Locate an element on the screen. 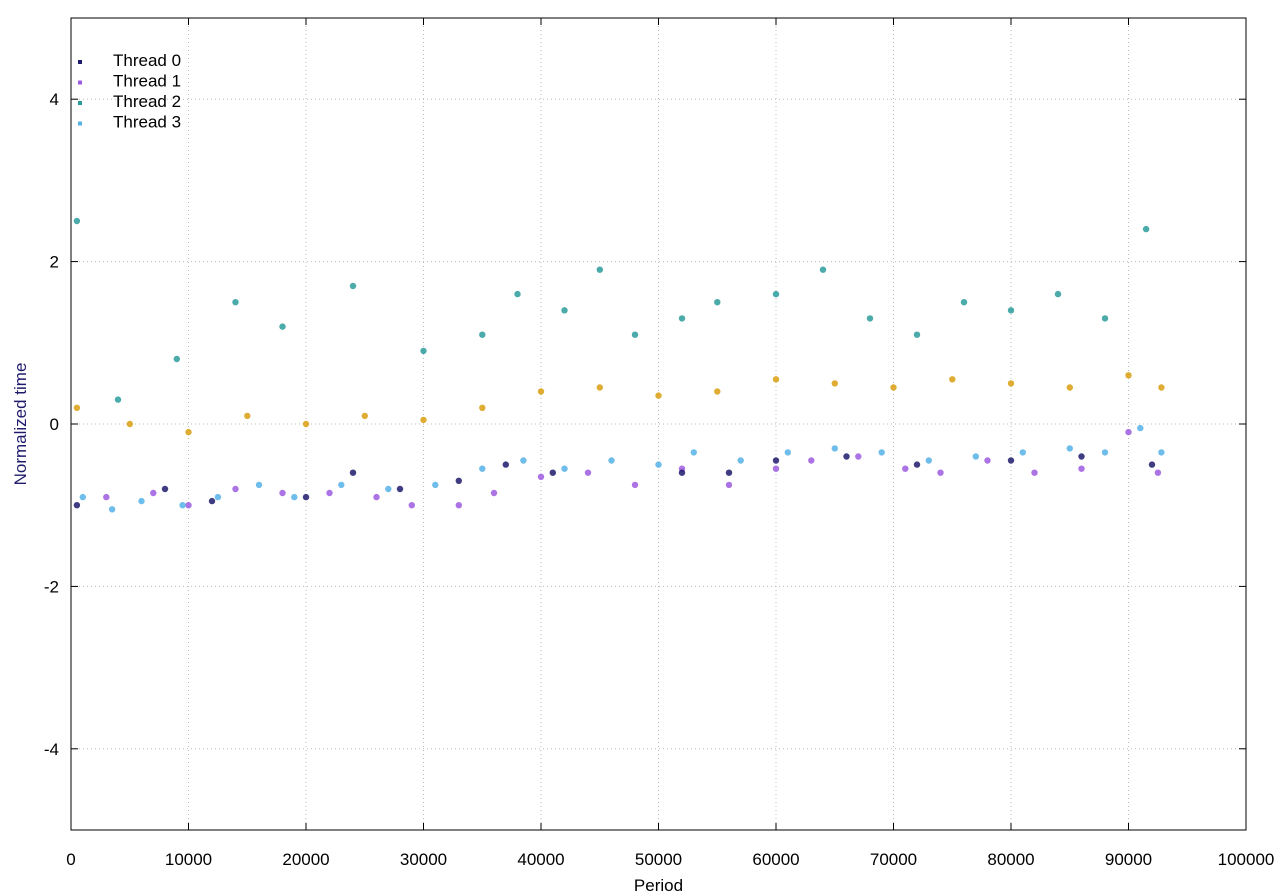 The height and width of the screenshot is (896, 1280). y-tick-label: 2 is located at coordinates (54, 262).